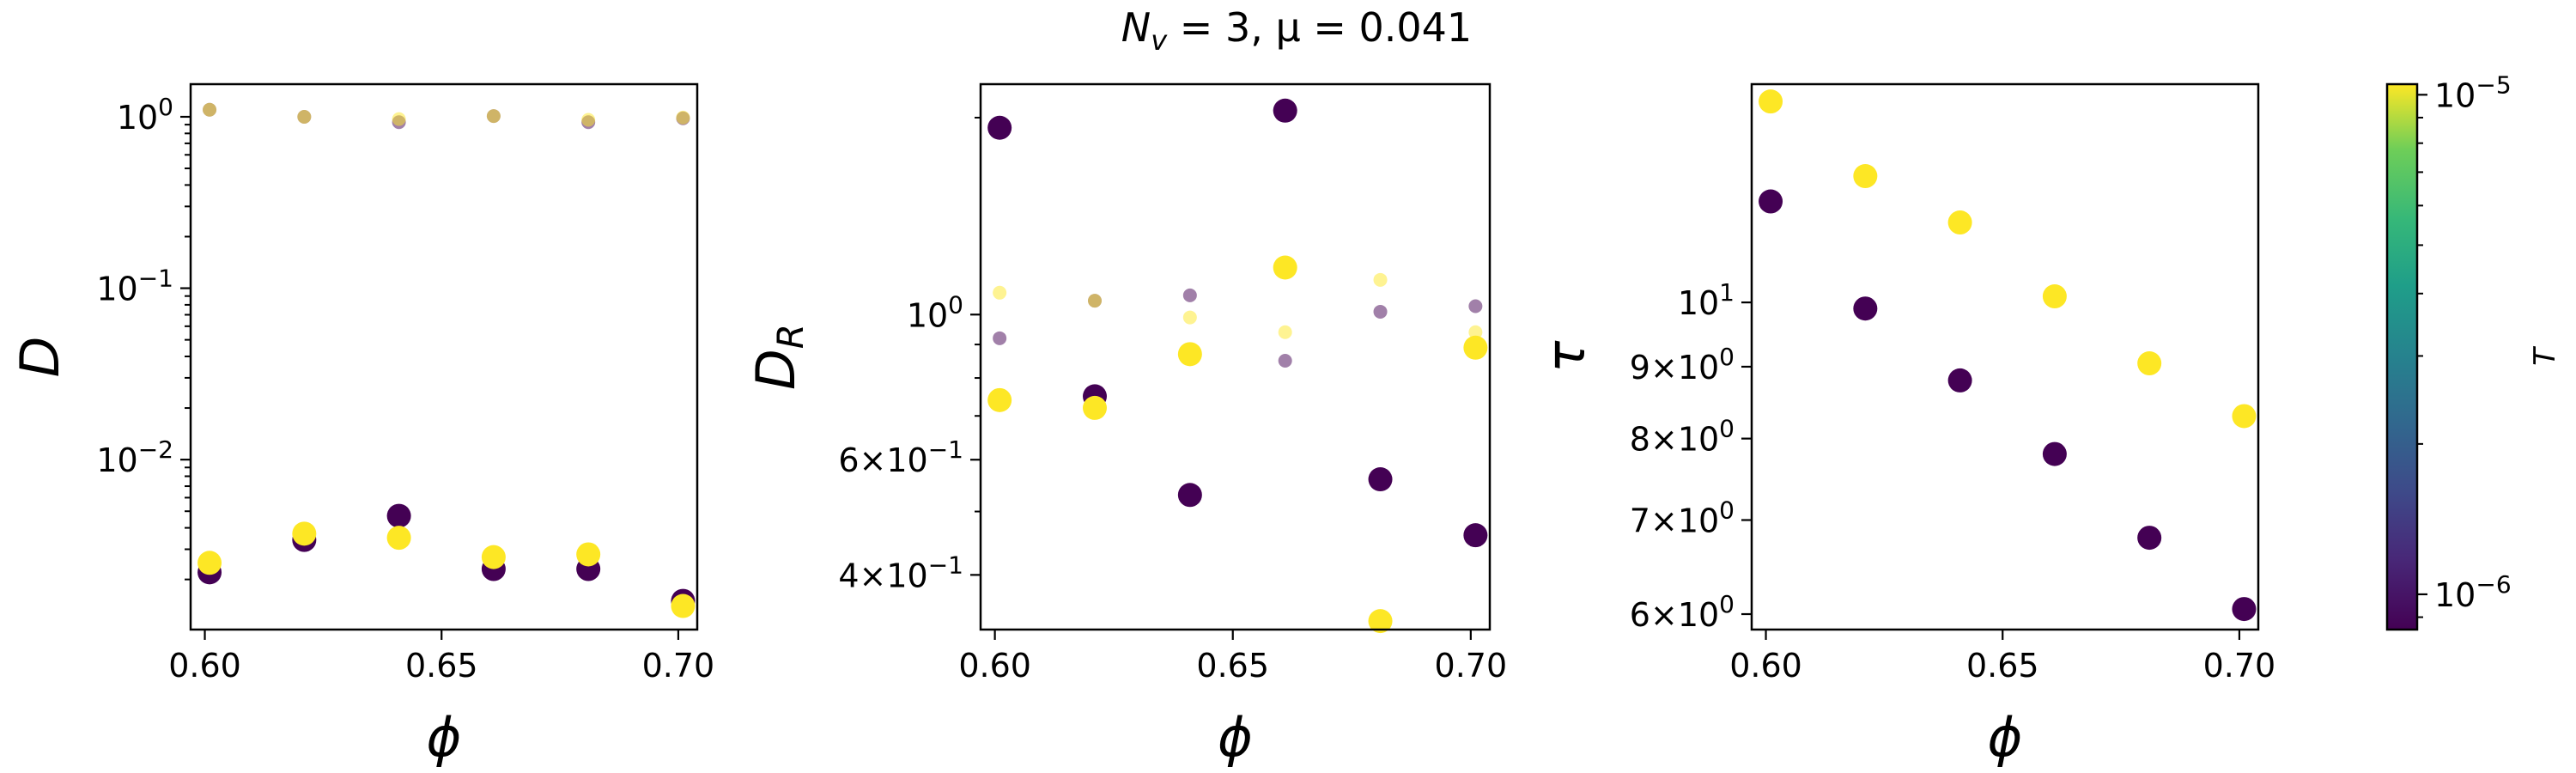 The image size is (2576, 773). I want to click on y-tick-label: 10¹, so click(1707, 300).